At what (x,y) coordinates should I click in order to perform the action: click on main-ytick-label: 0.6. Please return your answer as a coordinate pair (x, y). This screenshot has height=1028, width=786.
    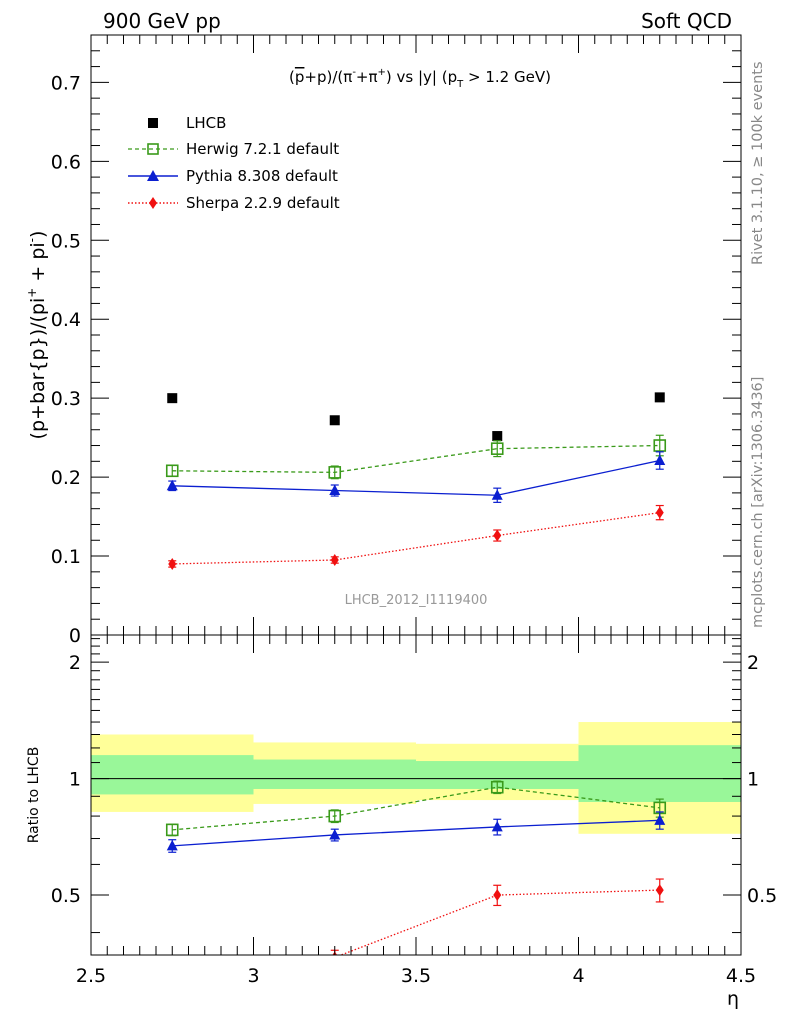
    Looking at the image, I should click on (66, 162).